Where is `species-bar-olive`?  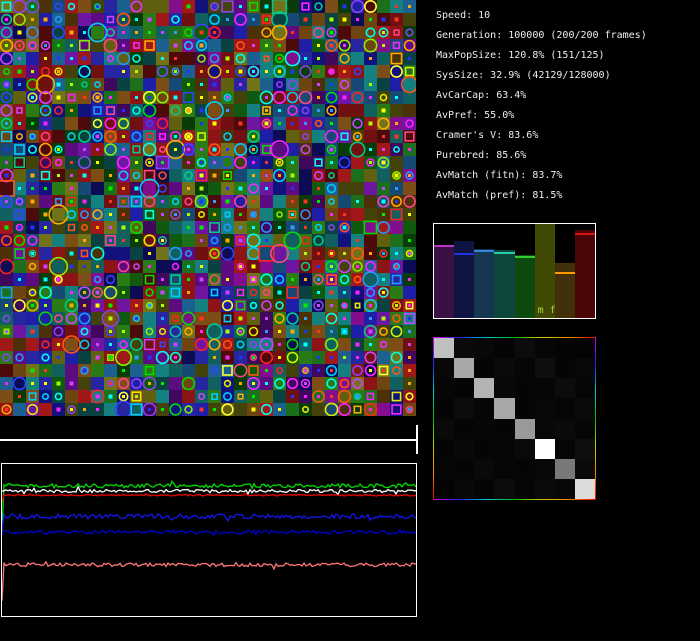 species-bar-olive is located at coordinates (544, 271).